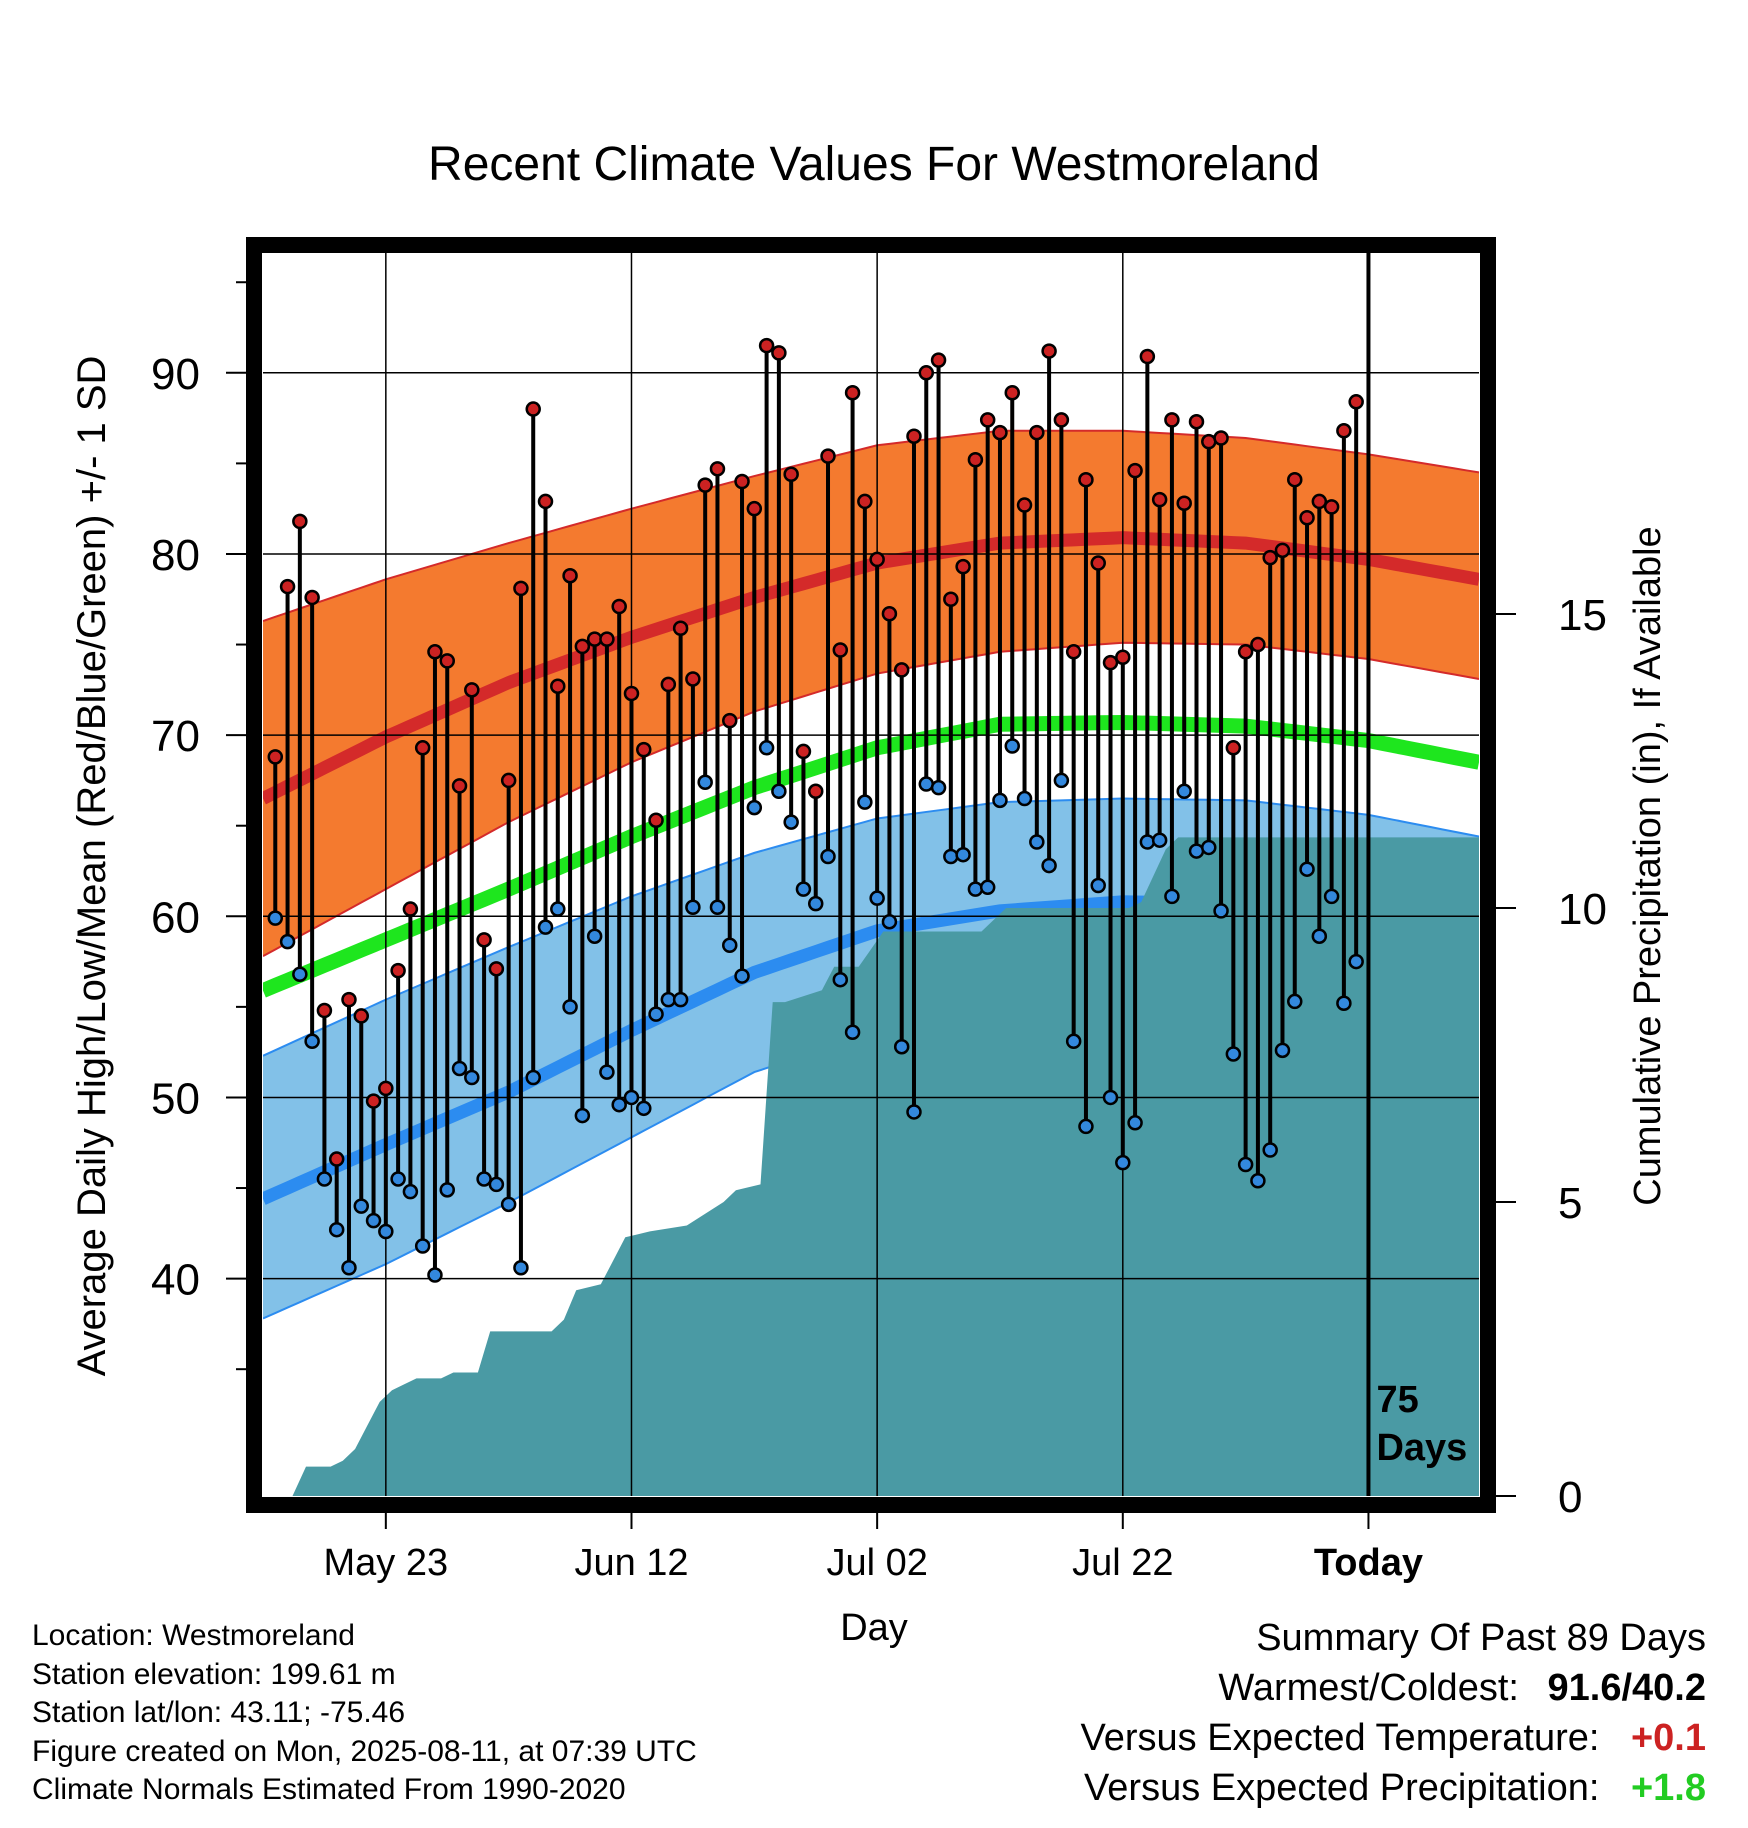 This screenshot has height=1828, width=1748. What do you see at coordinates (1668, 1788) in the screenshot?
I see `precip-value: +1.8` at bounding box center [1668, 1788].